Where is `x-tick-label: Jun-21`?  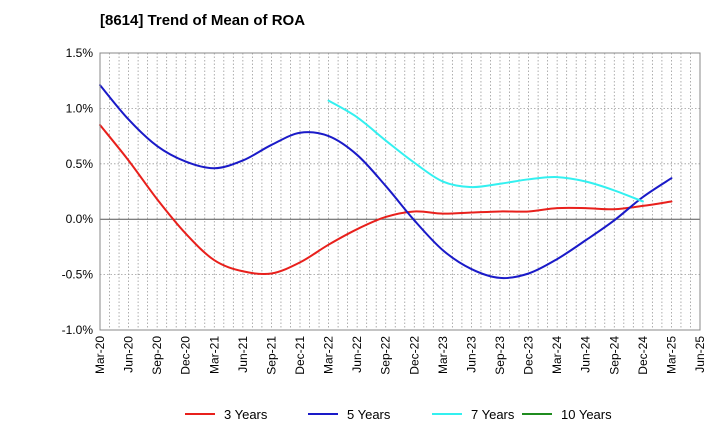 x-tick-label: Jun-21 is located at coordinates (243, 354).